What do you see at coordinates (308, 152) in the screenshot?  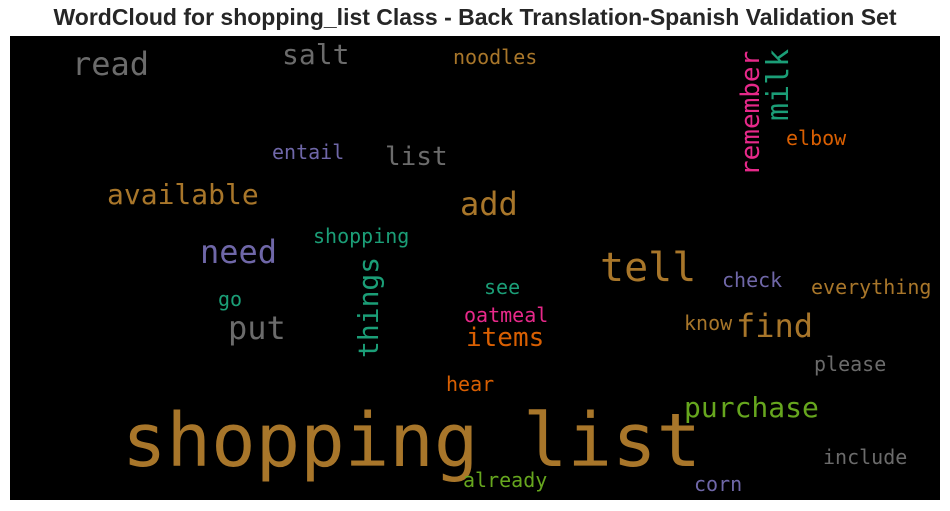 I see `word-entail: entail` at bounding box center [308, 152].